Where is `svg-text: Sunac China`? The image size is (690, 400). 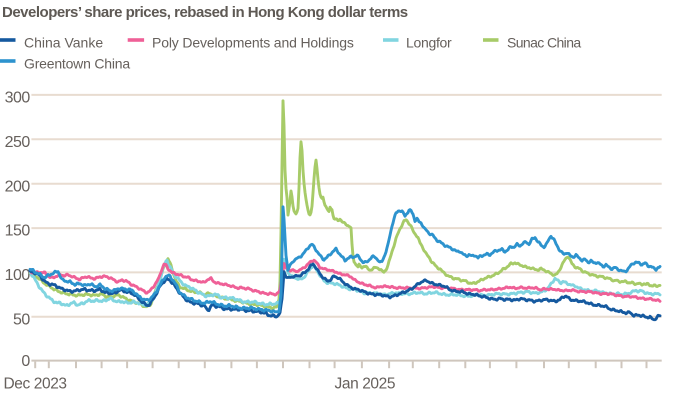
svg-text: Sunac China is located at coordinates (544, 43).